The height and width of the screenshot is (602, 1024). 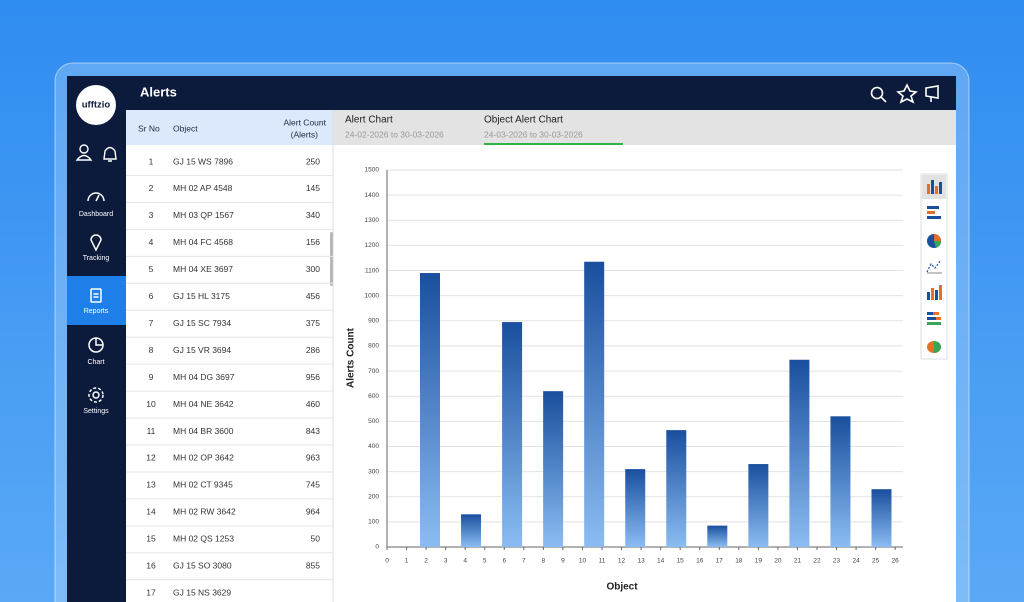 I want to click on favorite-icon, so click(x=907, y=93).